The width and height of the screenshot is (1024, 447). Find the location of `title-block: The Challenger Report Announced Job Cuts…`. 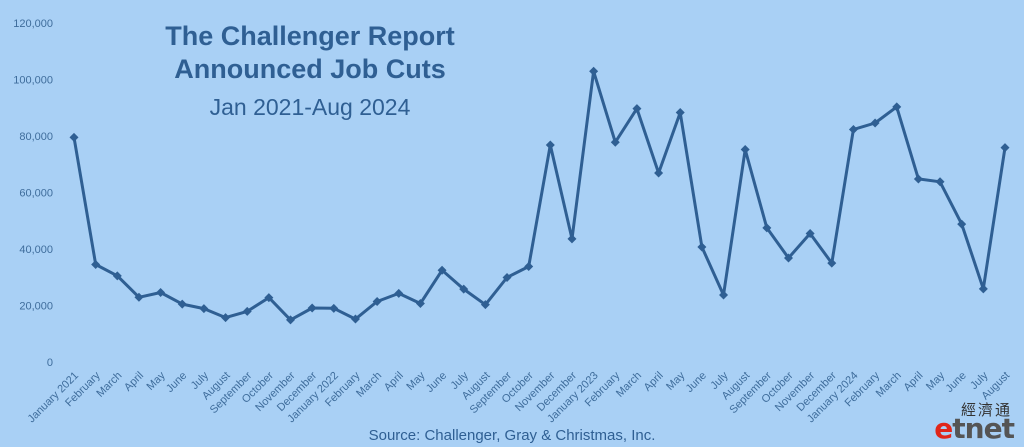

title-block: The Challenger Report Announced Job Cuts… is located at coordinates (310, 72).